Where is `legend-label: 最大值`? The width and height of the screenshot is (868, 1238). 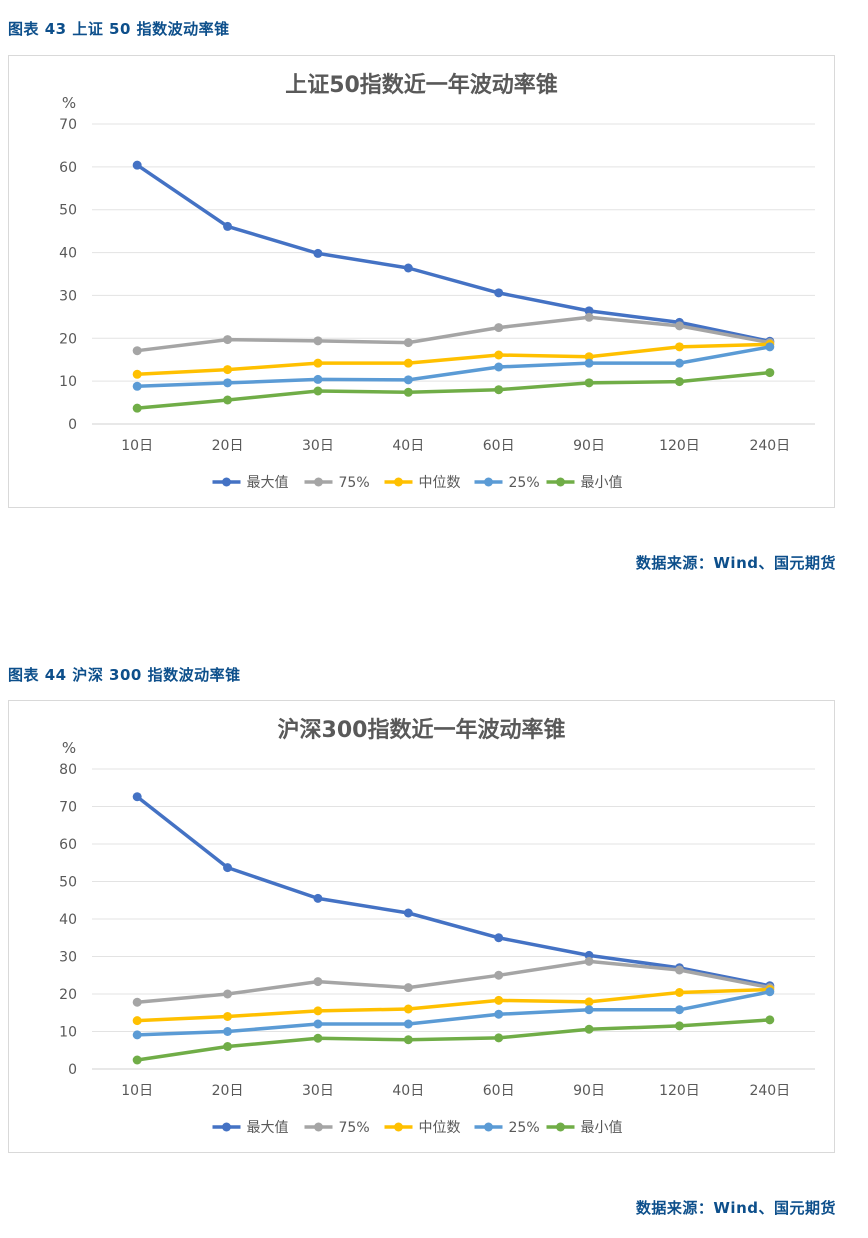
legend-label: 最大值 is located at coordinates (268, 1128).